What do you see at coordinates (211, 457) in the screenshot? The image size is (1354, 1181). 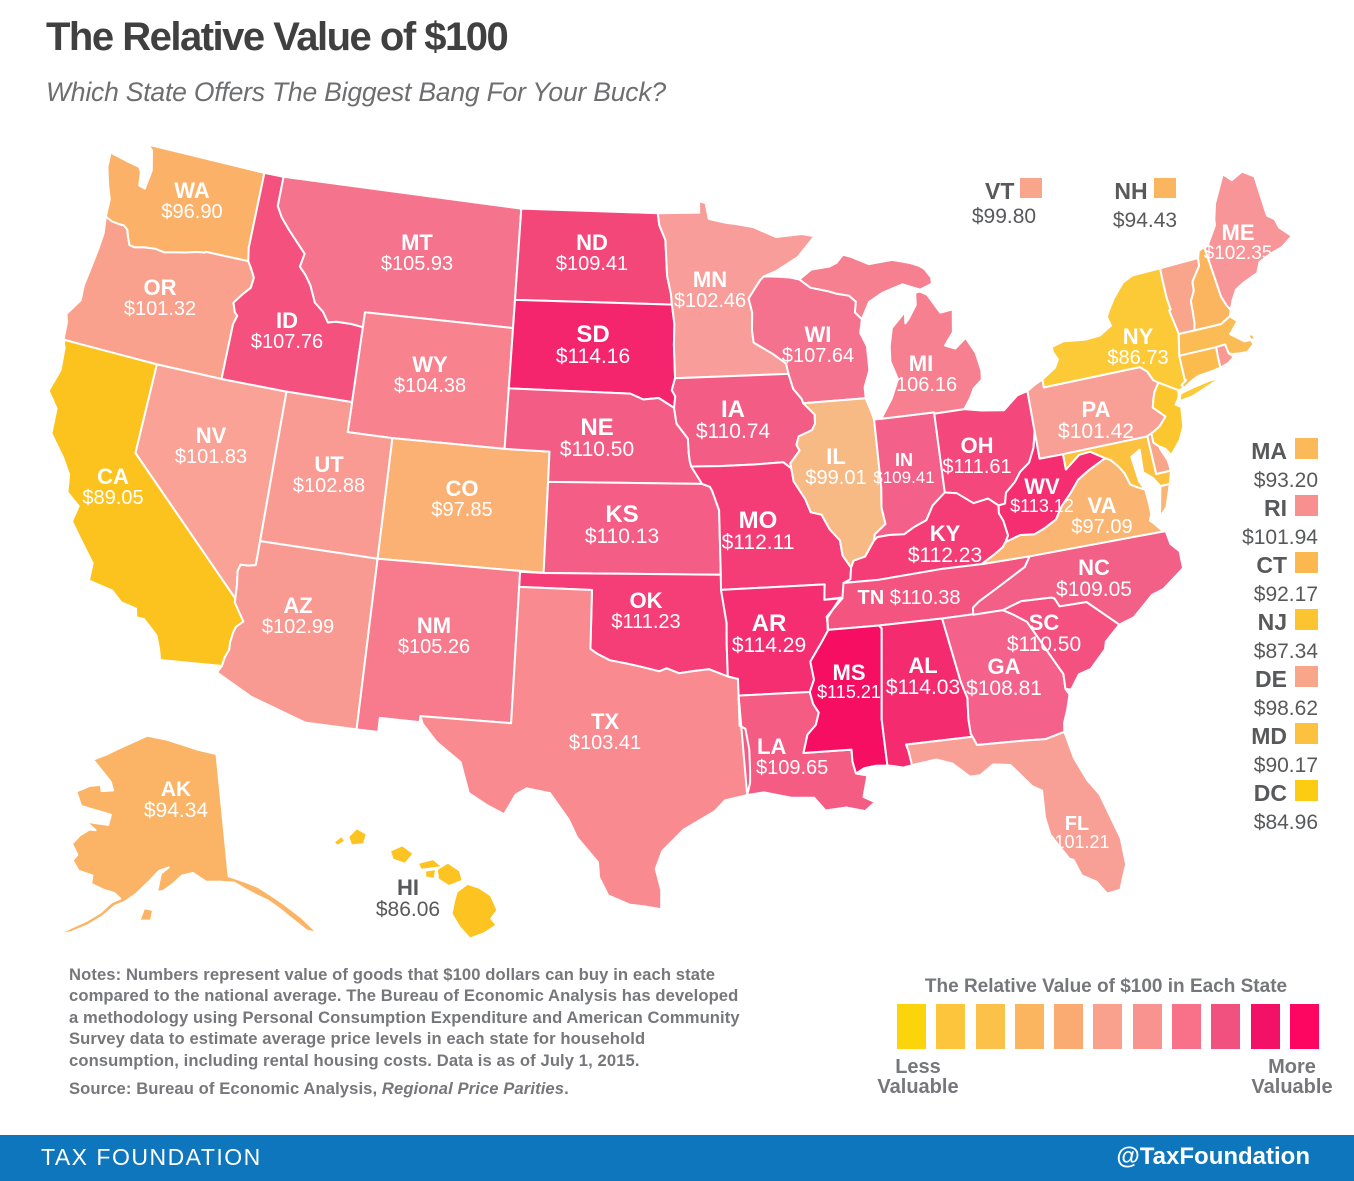 I see `svg-text: $101.83` at bounding box center [211, 457].